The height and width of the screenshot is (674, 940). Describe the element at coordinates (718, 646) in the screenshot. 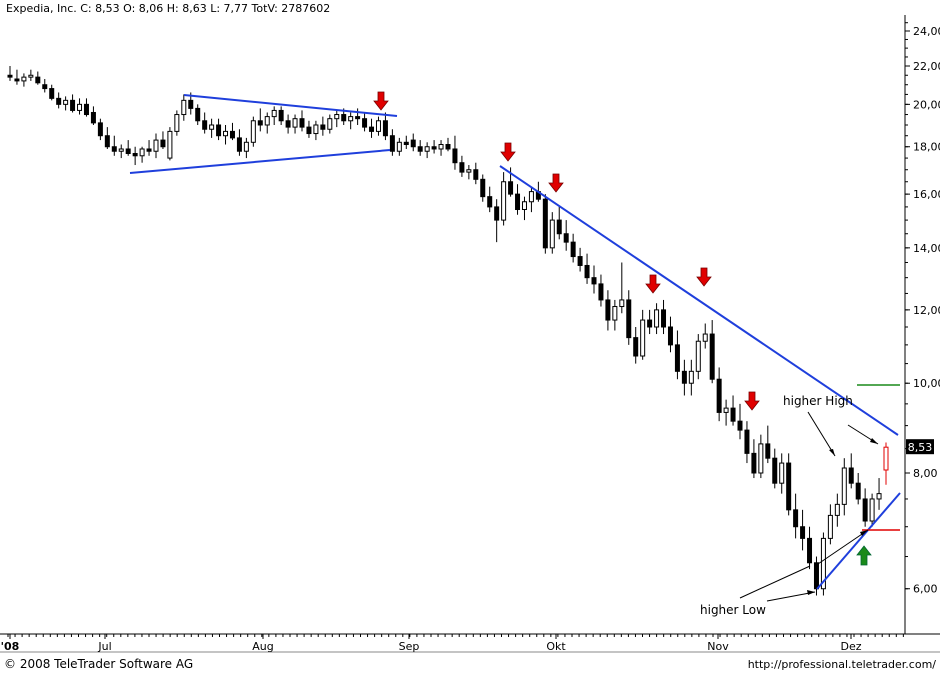

I see `x-tick-label: Nov` at that location.